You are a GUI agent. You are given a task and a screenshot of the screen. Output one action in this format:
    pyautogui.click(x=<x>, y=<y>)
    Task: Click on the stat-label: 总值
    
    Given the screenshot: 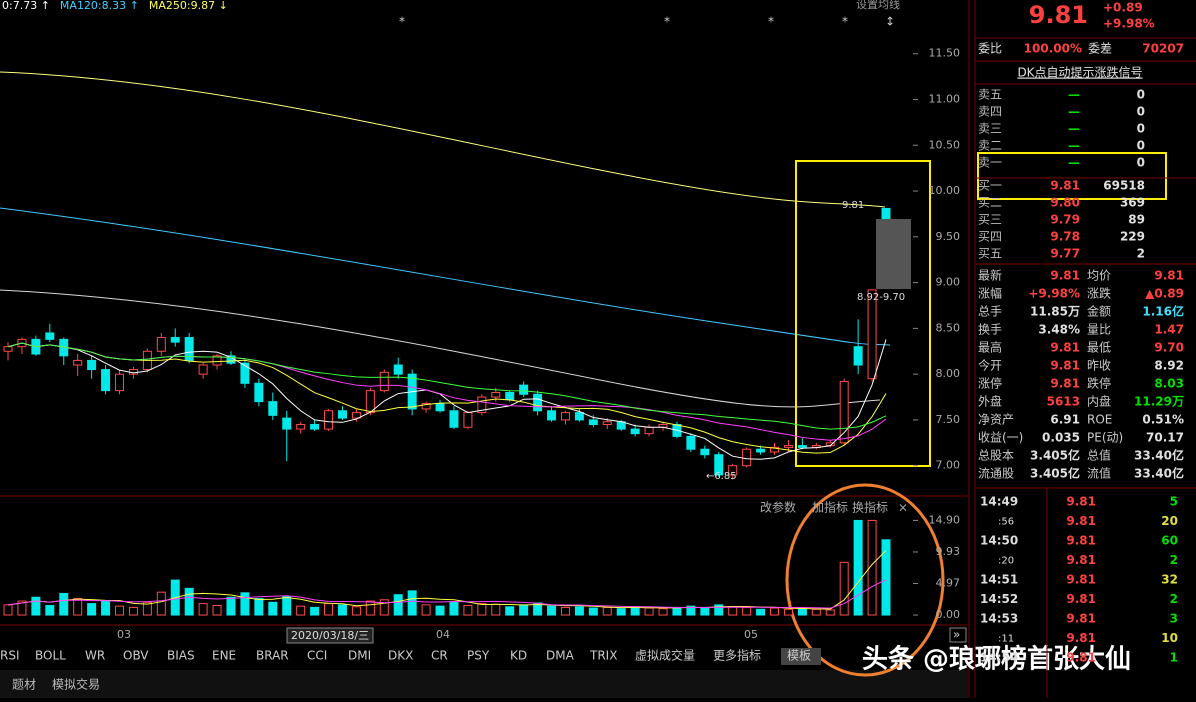 What is the action you would take?
    pyautogui.click(x=1099, y=455)
    